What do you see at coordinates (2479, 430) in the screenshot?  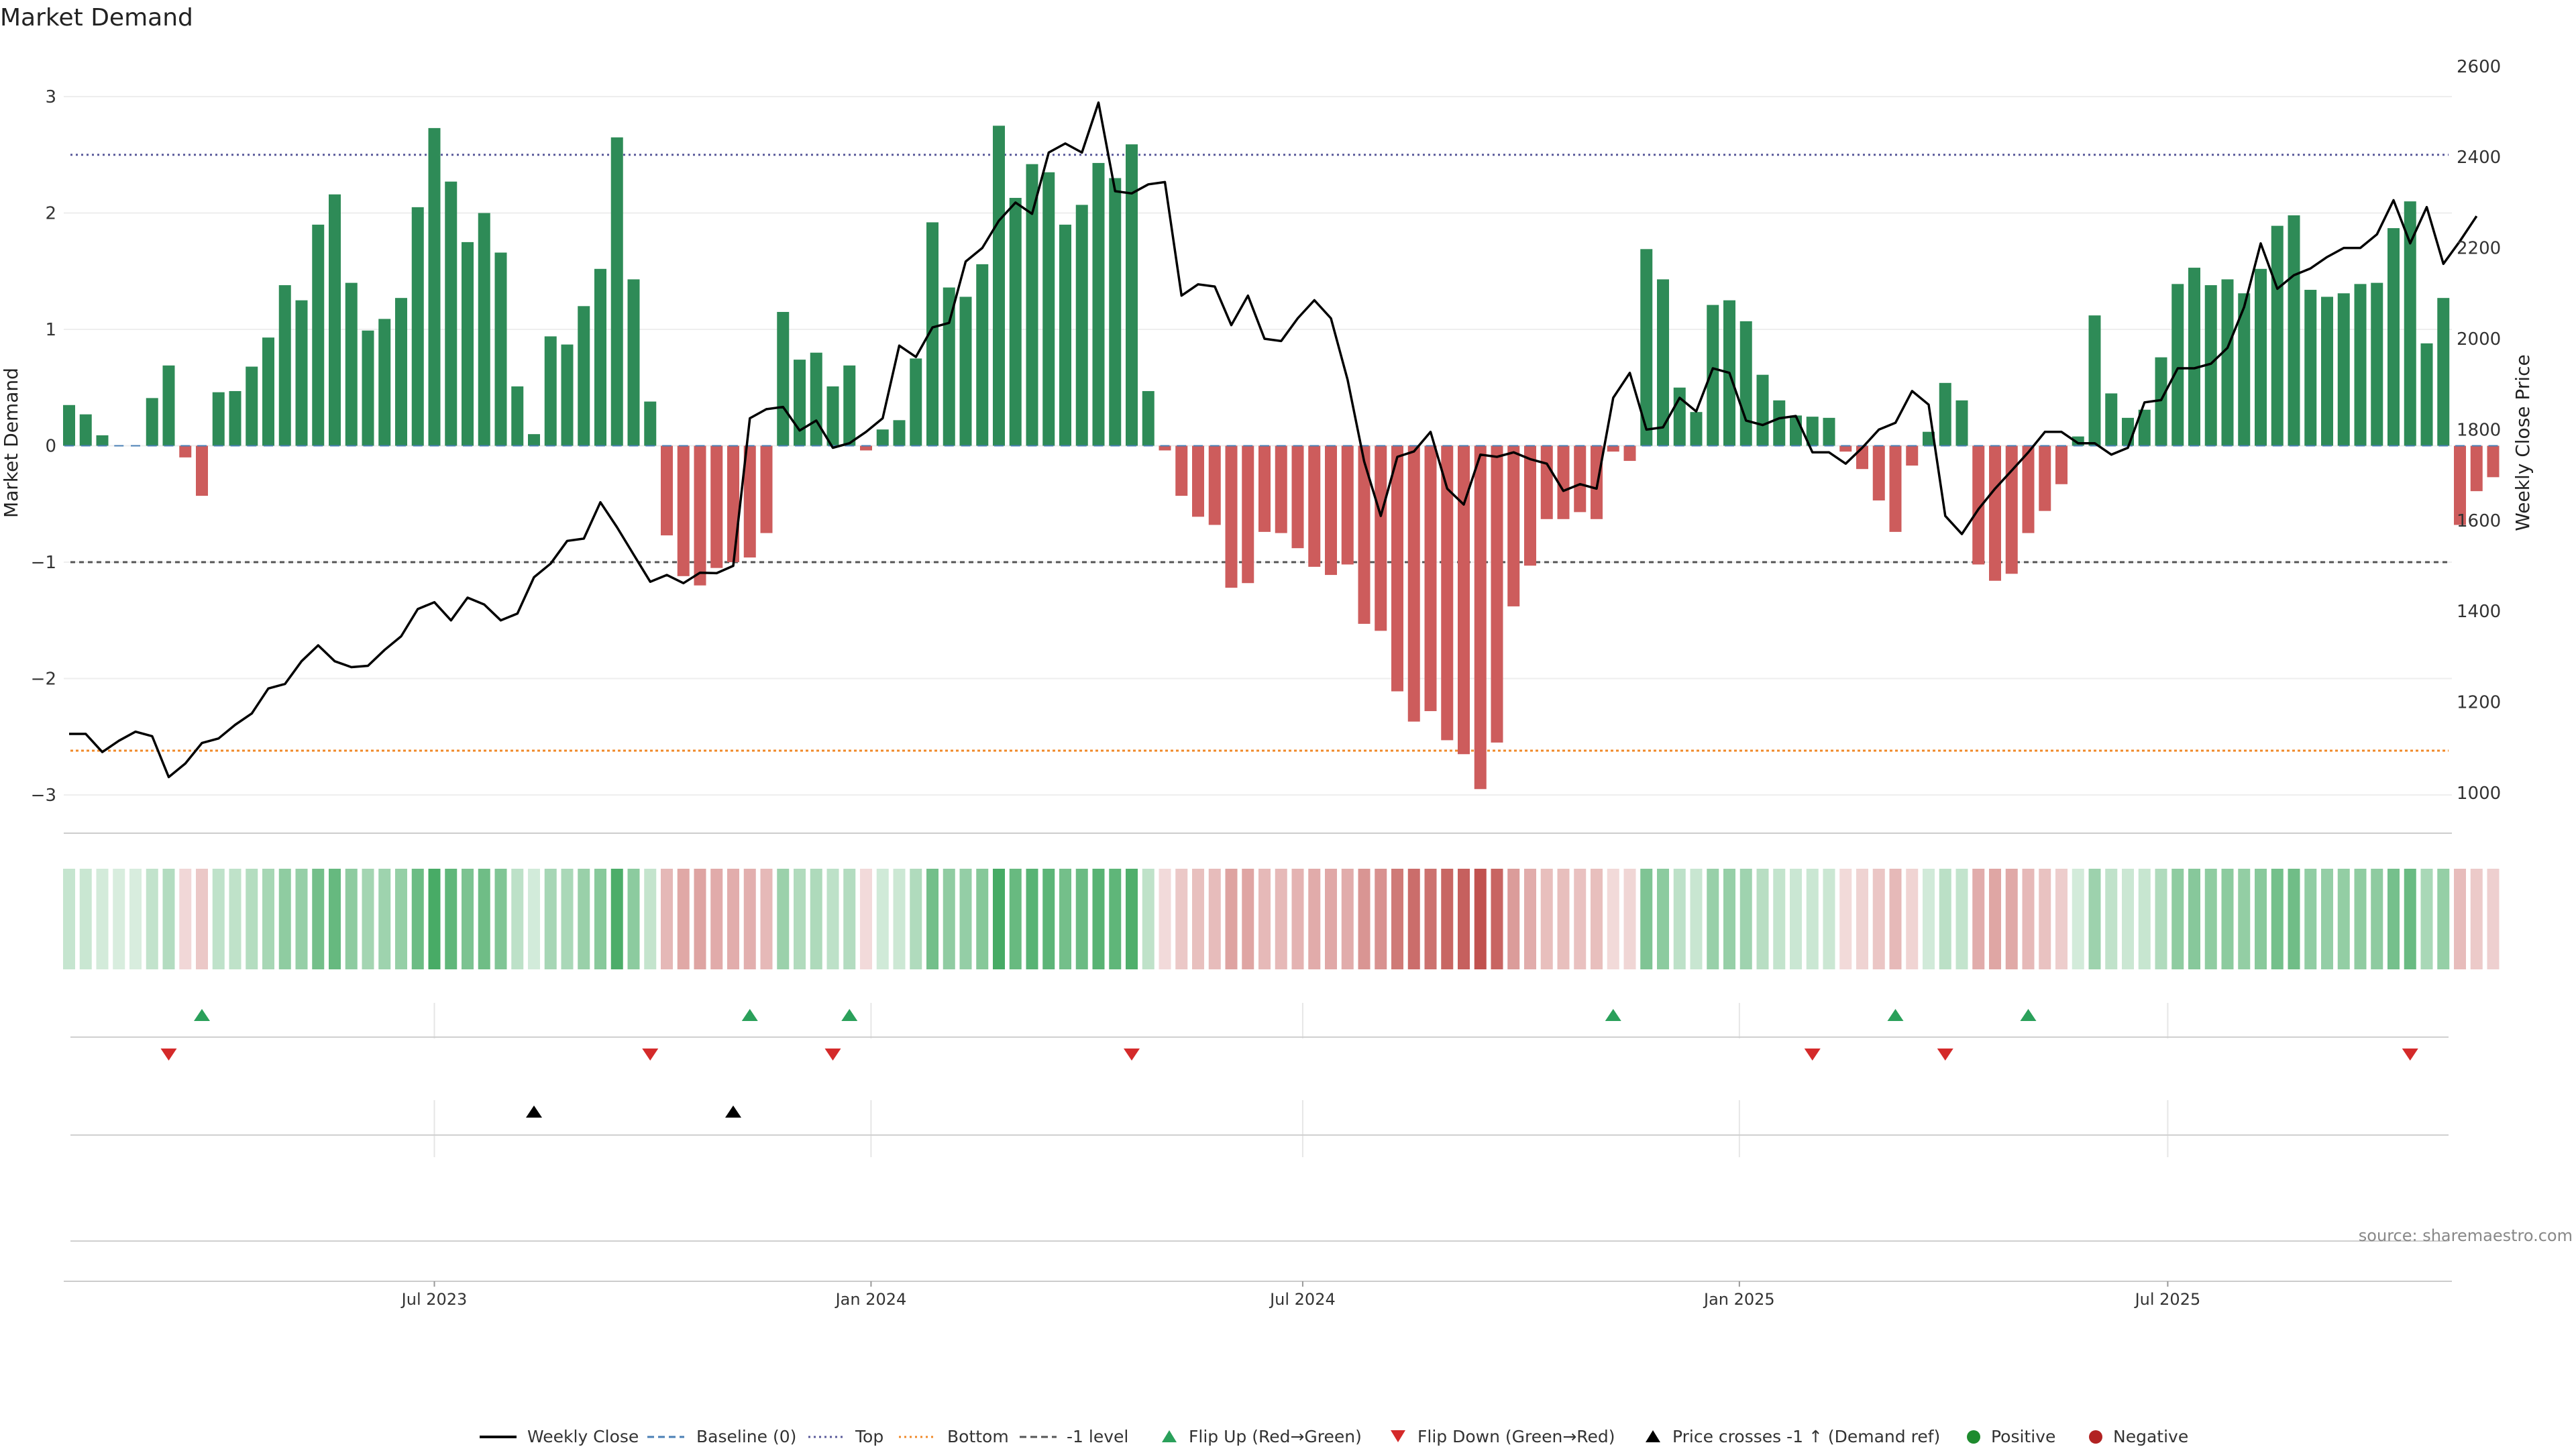 I see `y-tick-right-4: 1800` at bounding box center [2479, 430].